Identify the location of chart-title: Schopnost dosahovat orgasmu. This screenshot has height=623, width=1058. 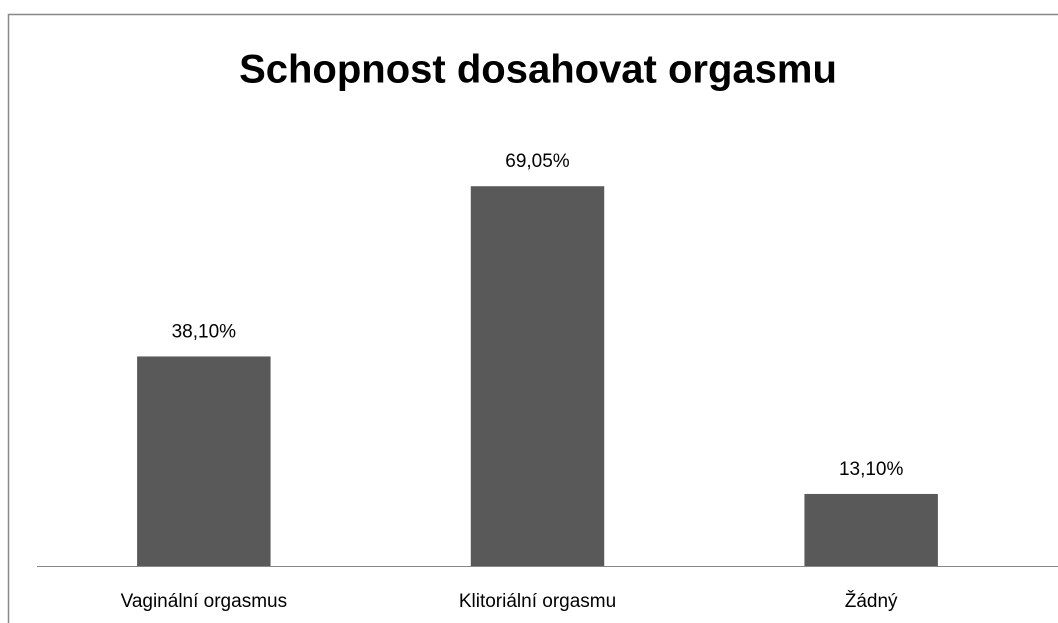
(538, 70).